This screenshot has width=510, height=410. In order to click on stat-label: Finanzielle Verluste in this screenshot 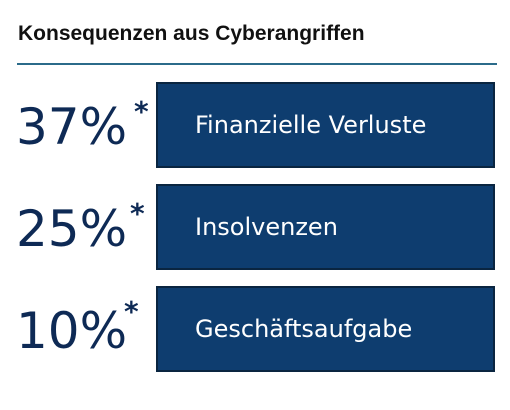, I will do `click(311, 125)`.